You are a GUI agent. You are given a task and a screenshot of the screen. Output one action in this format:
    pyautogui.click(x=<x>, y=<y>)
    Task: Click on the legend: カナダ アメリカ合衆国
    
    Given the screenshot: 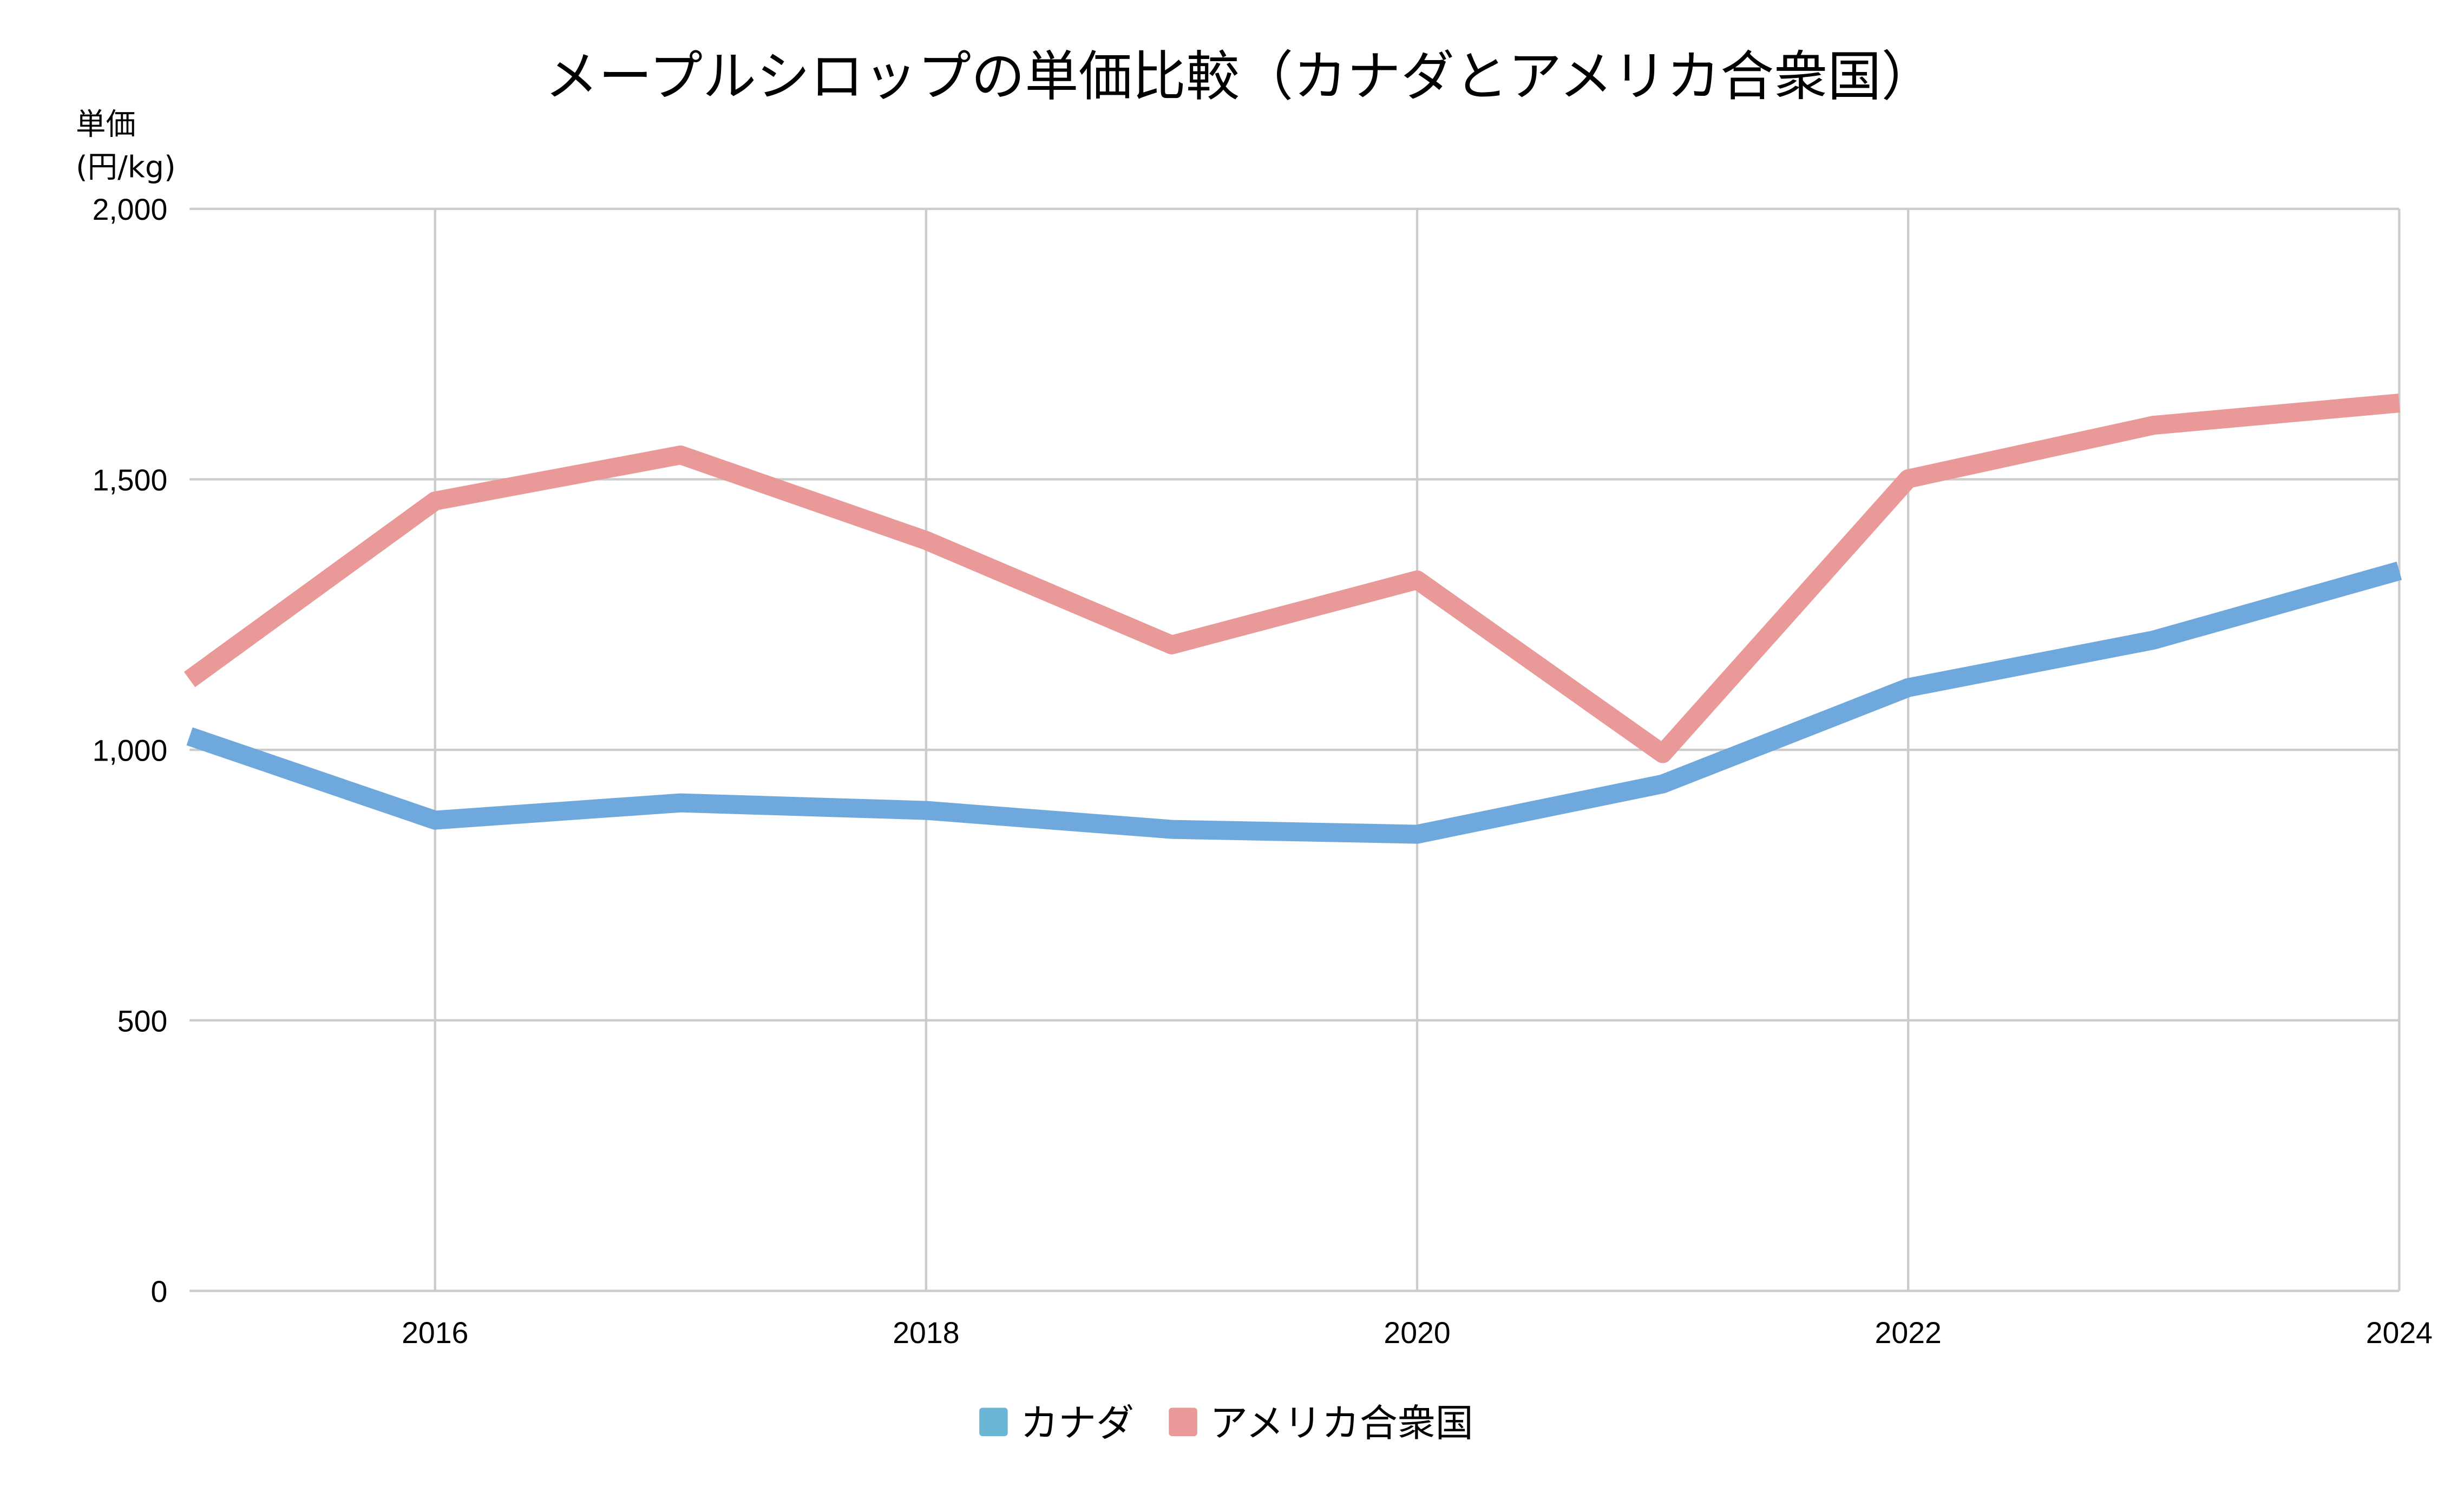 What is the action you would take?
    pyautogui.click(x=1226, y=1423)
    